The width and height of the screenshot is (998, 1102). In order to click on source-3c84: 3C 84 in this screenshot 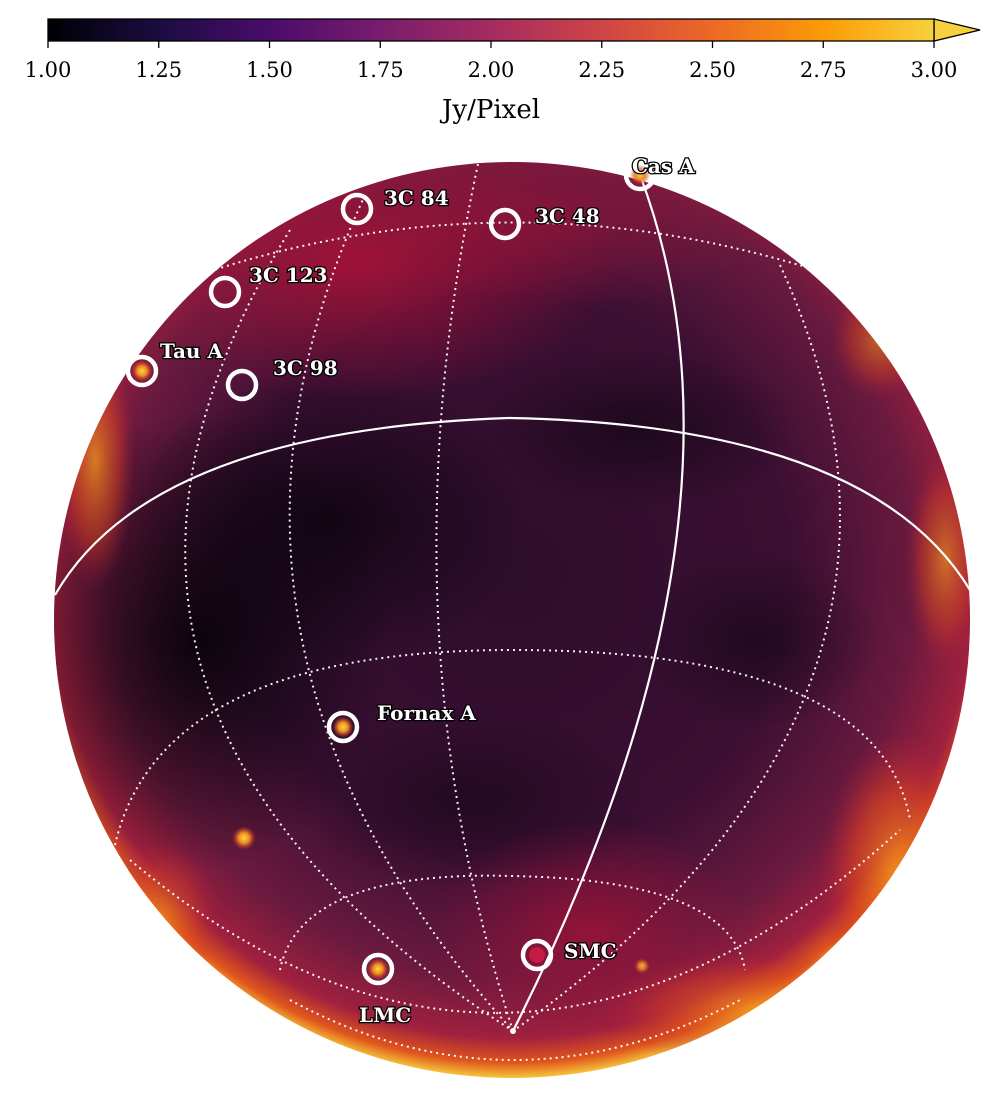, I will do `click(395, 205)`.